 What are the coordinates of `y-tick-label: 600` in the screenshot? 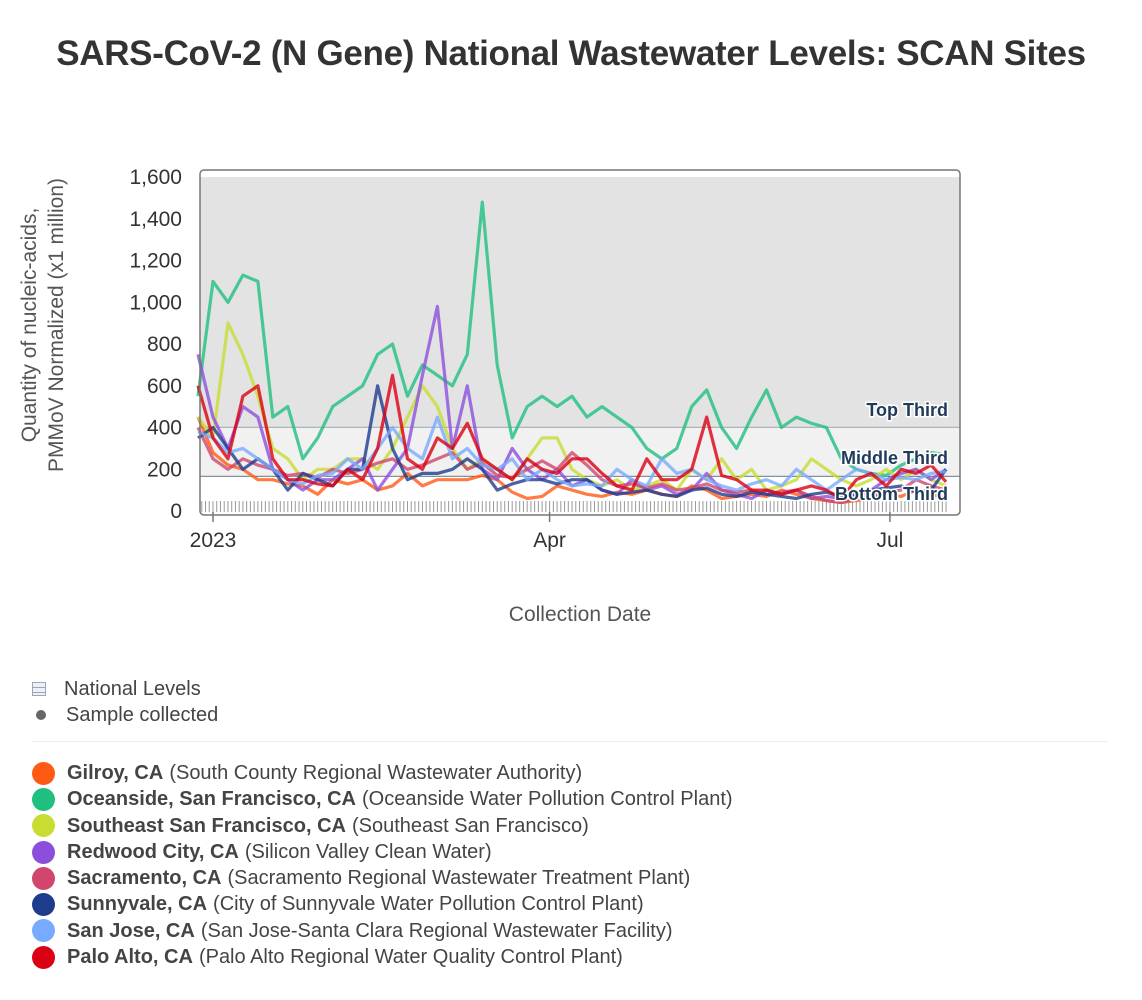 It's located at (164, 386).